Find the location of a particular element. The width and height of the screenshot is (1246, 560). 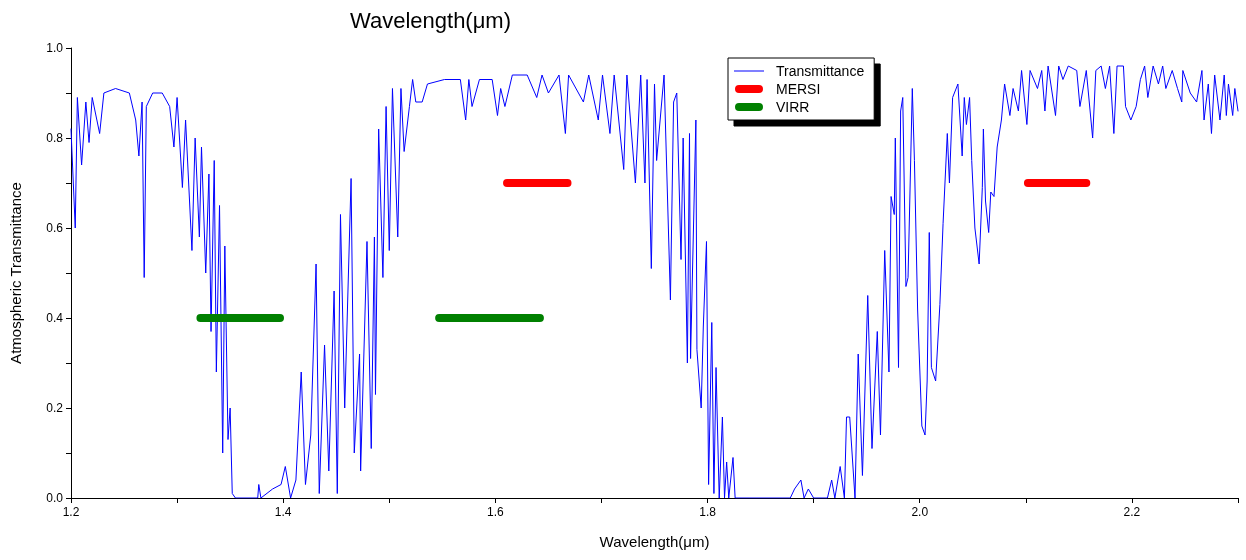

x-tick-label: 1.6 is located at coordinates (496, 512).